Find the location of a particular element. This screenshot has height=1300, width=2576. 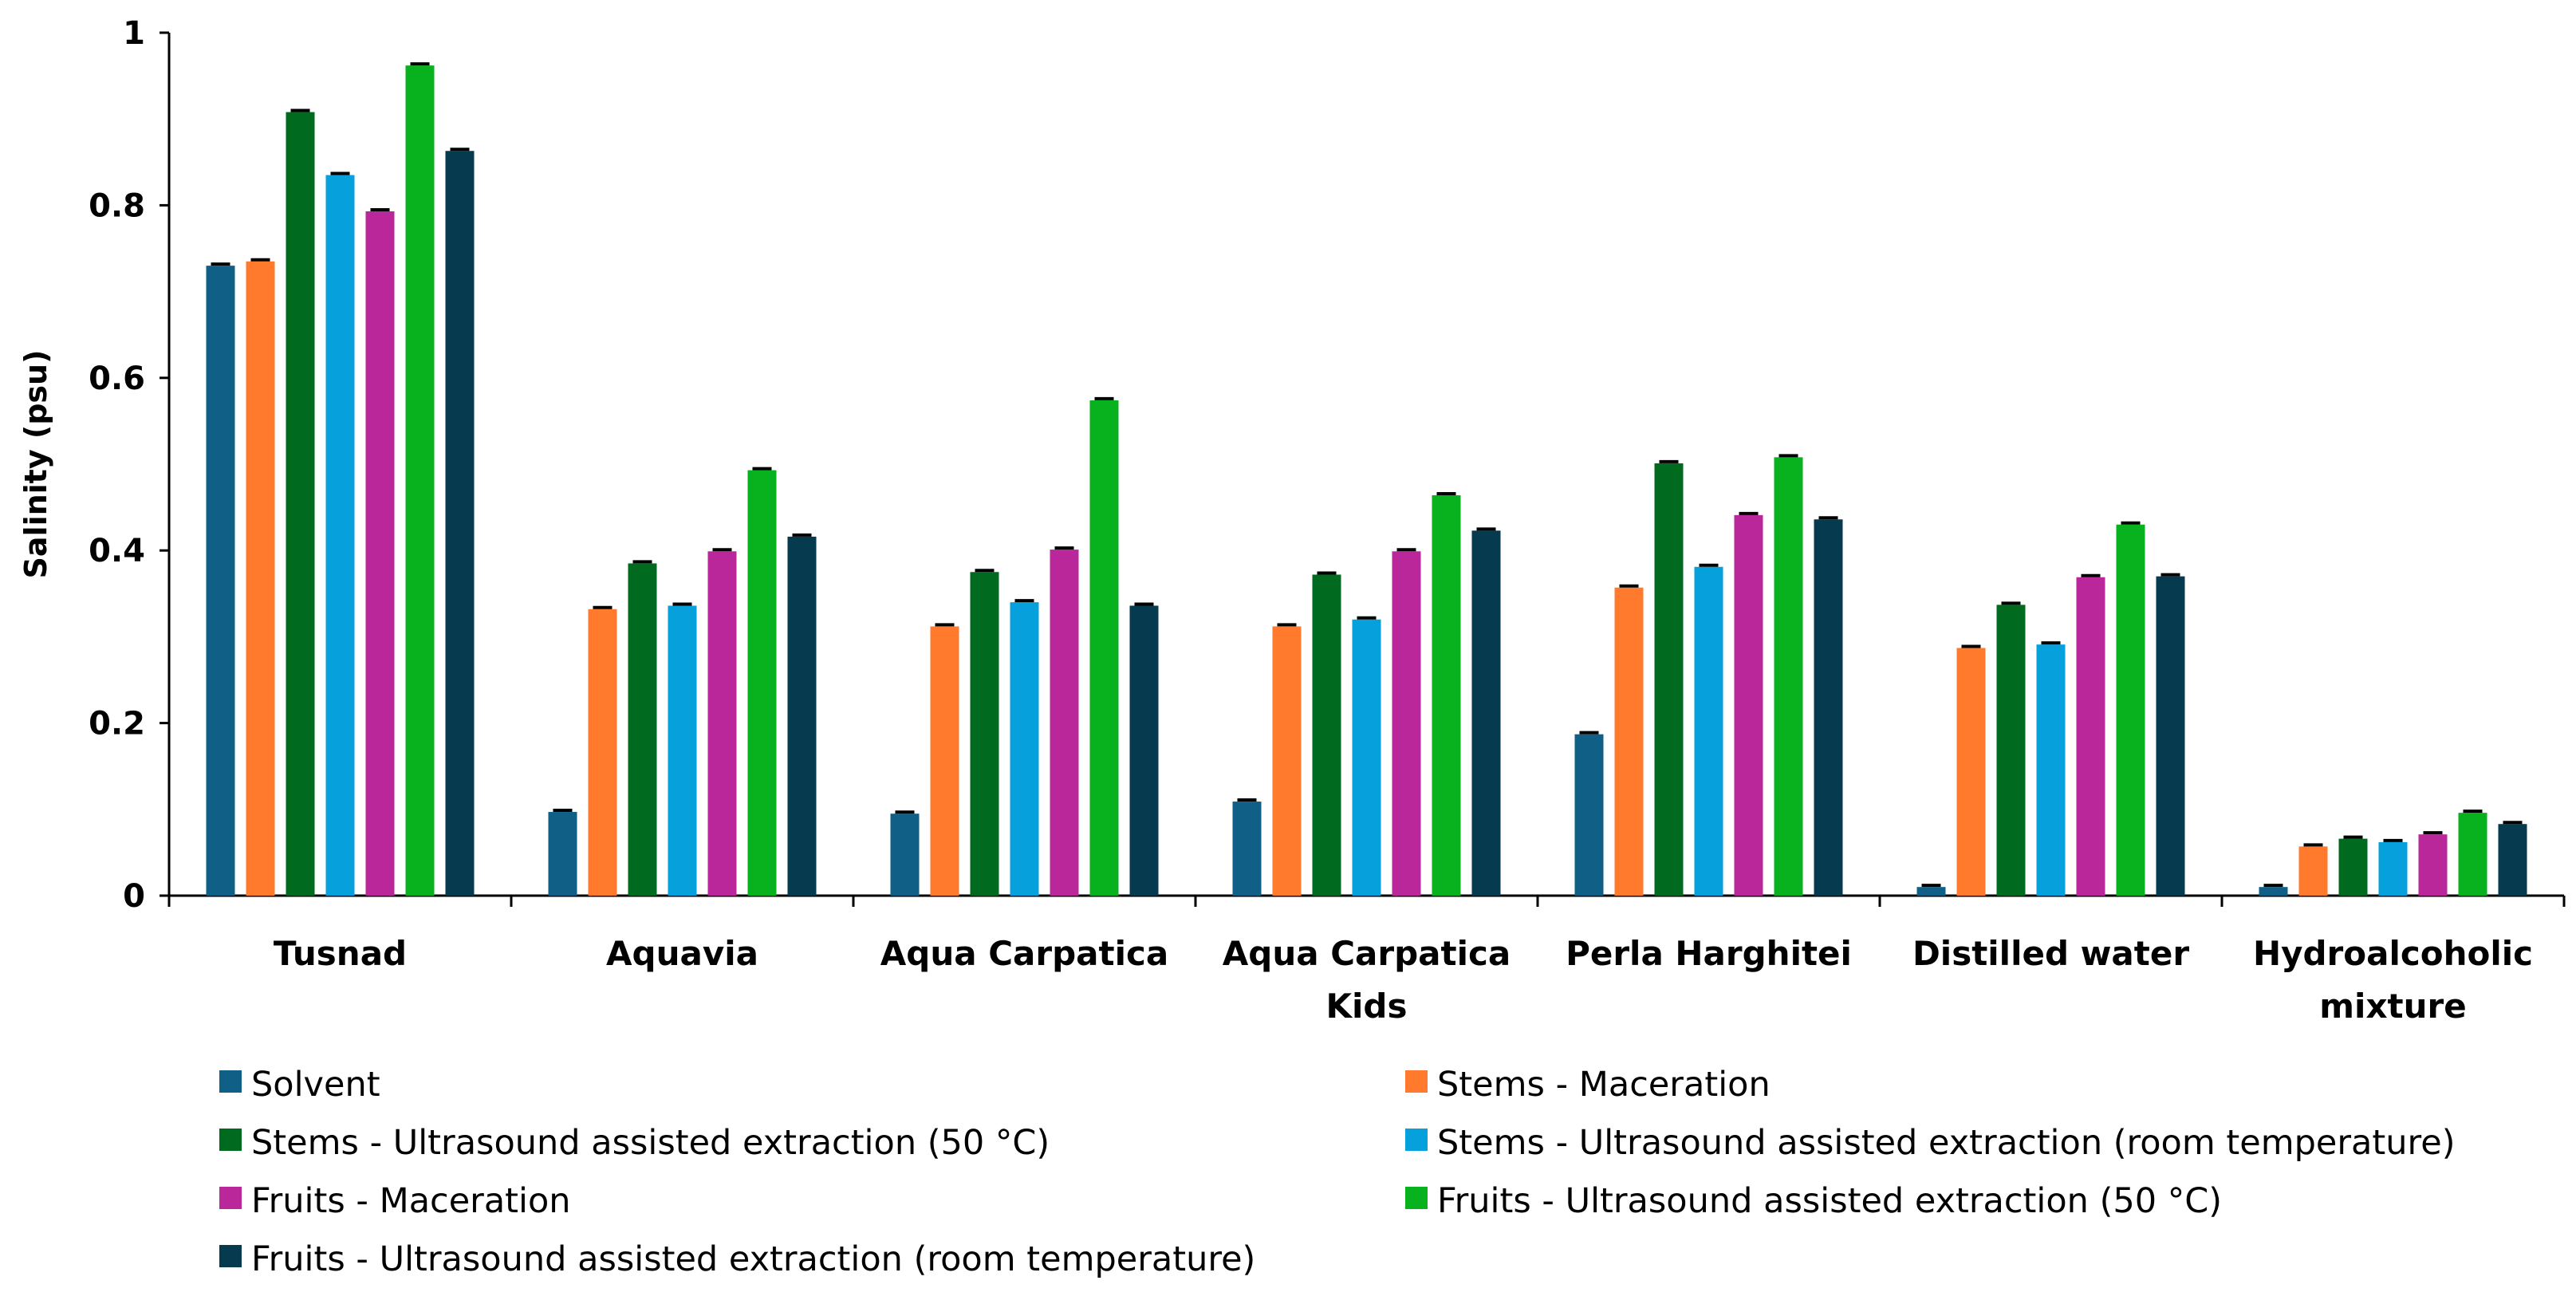

x-tick-label: mixture is located at coordinates (2392, 1006).